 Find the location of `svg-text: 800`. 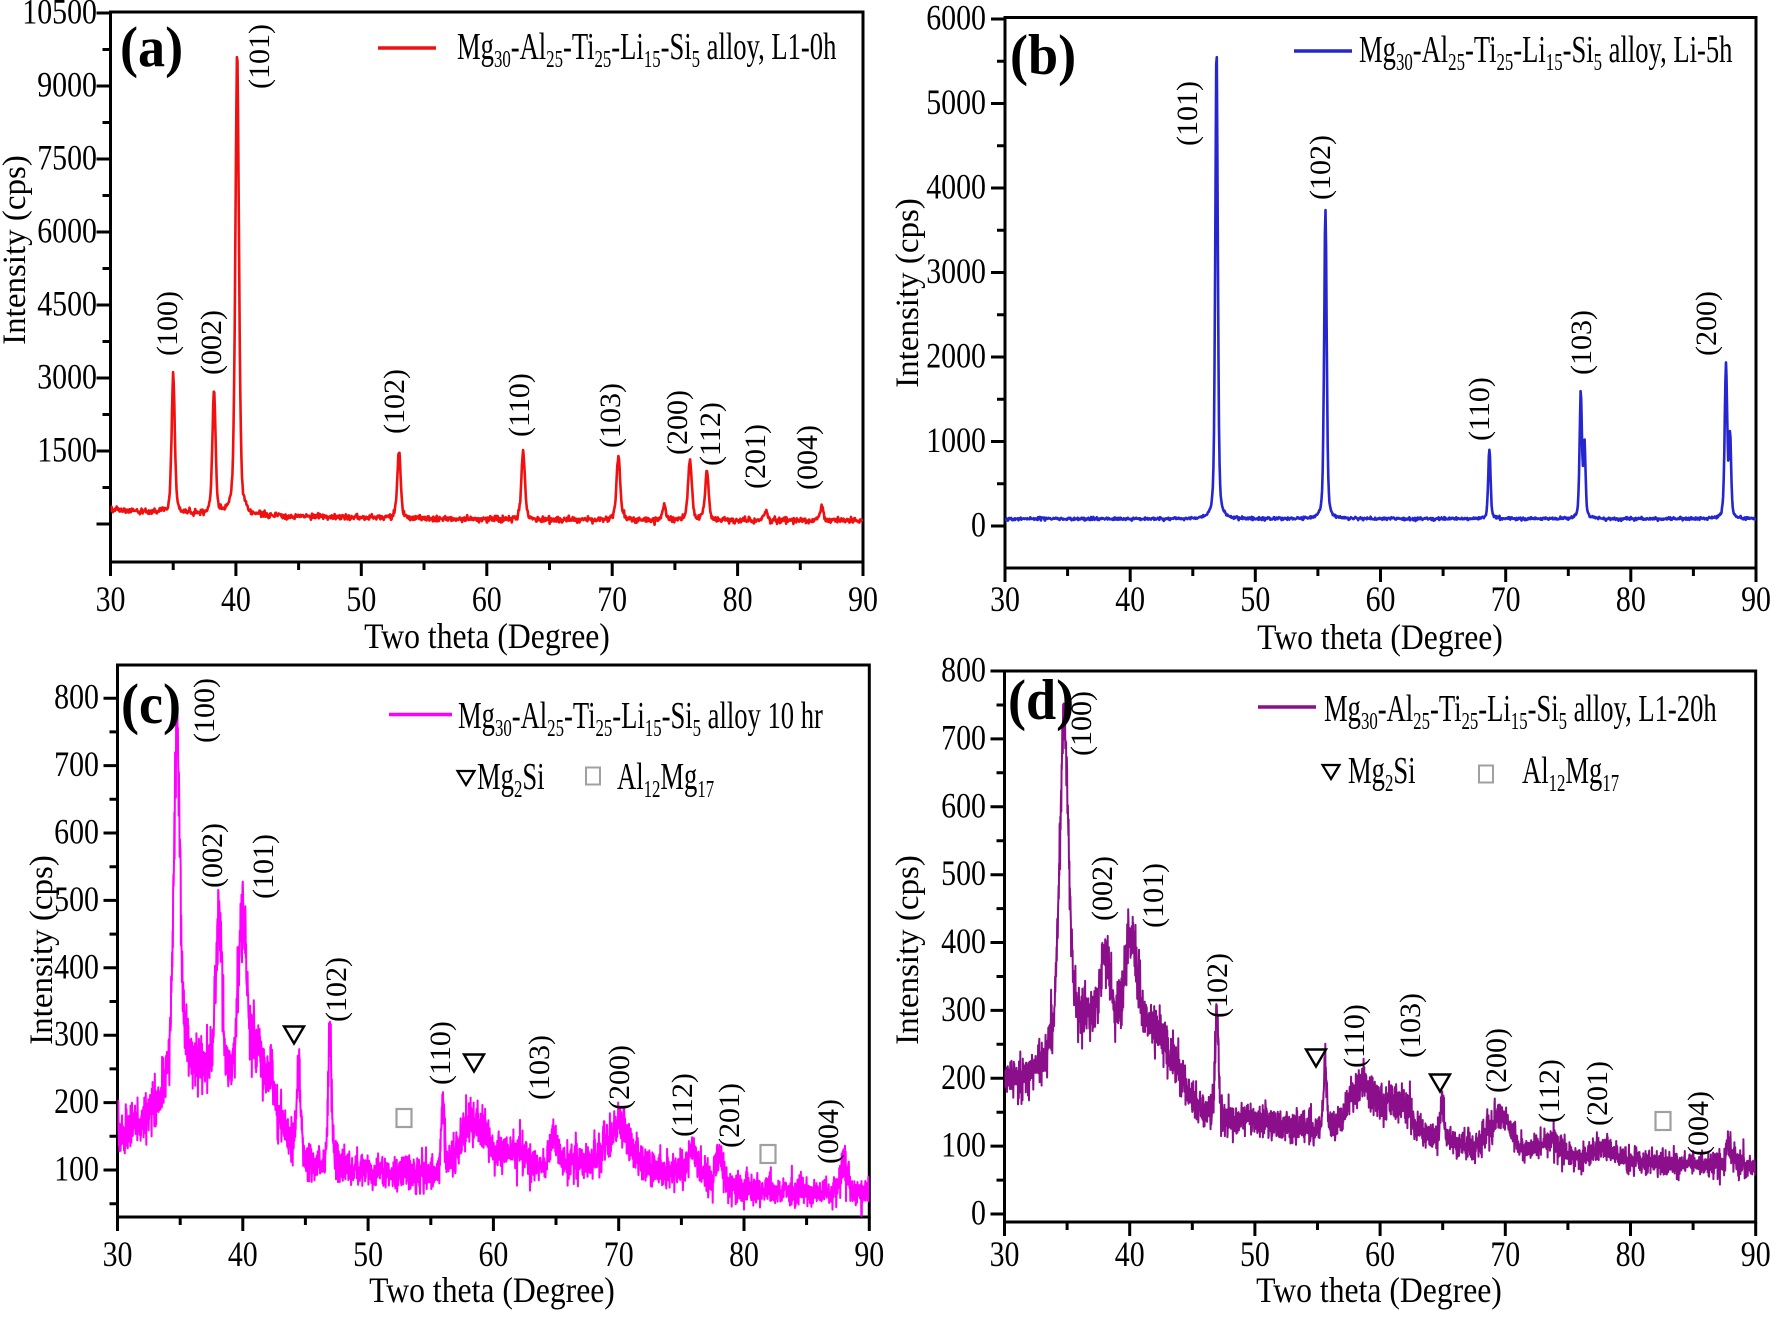

svg-text: 800 is located at coordinates (963, 670).